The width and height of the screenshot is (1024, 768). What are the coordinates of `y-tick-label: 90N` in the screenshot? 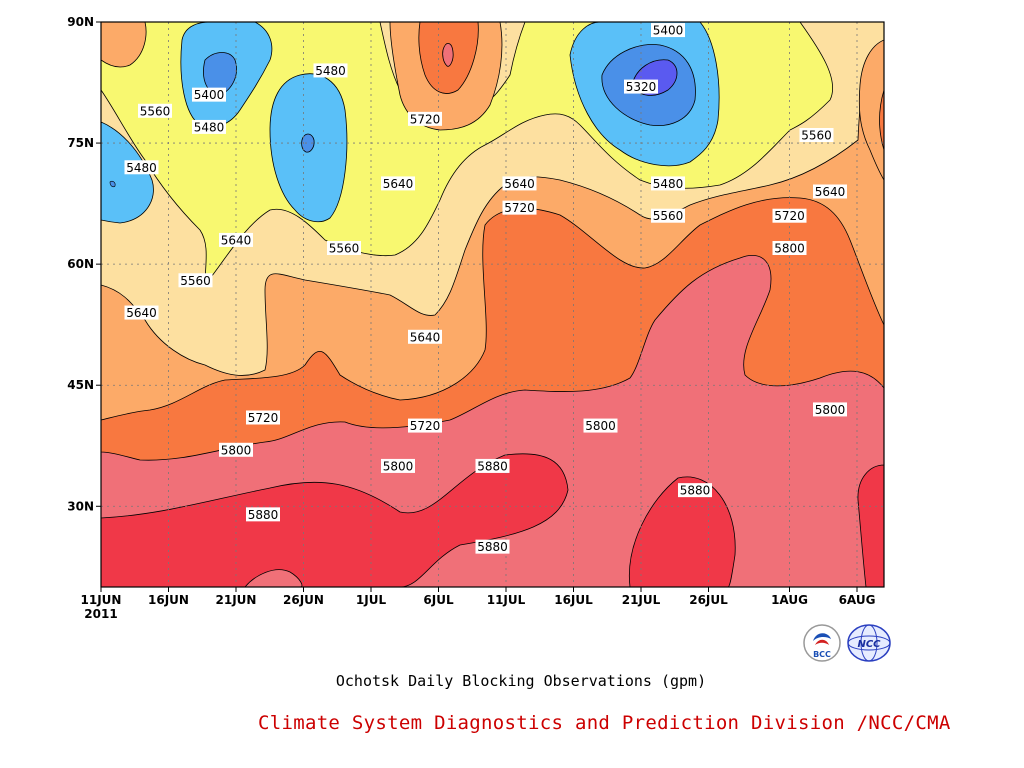 It's located at (80, 22).